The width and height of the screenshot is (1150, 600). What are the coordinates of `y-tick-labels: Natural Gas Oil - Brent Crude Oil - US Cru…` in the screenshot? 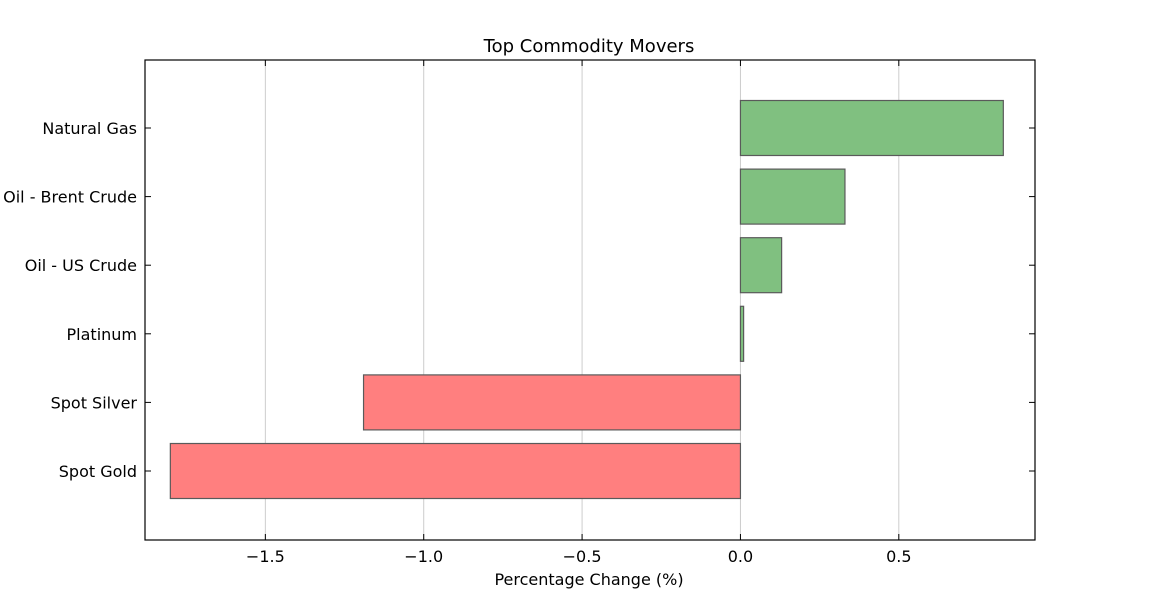 It's located at (70, 300).